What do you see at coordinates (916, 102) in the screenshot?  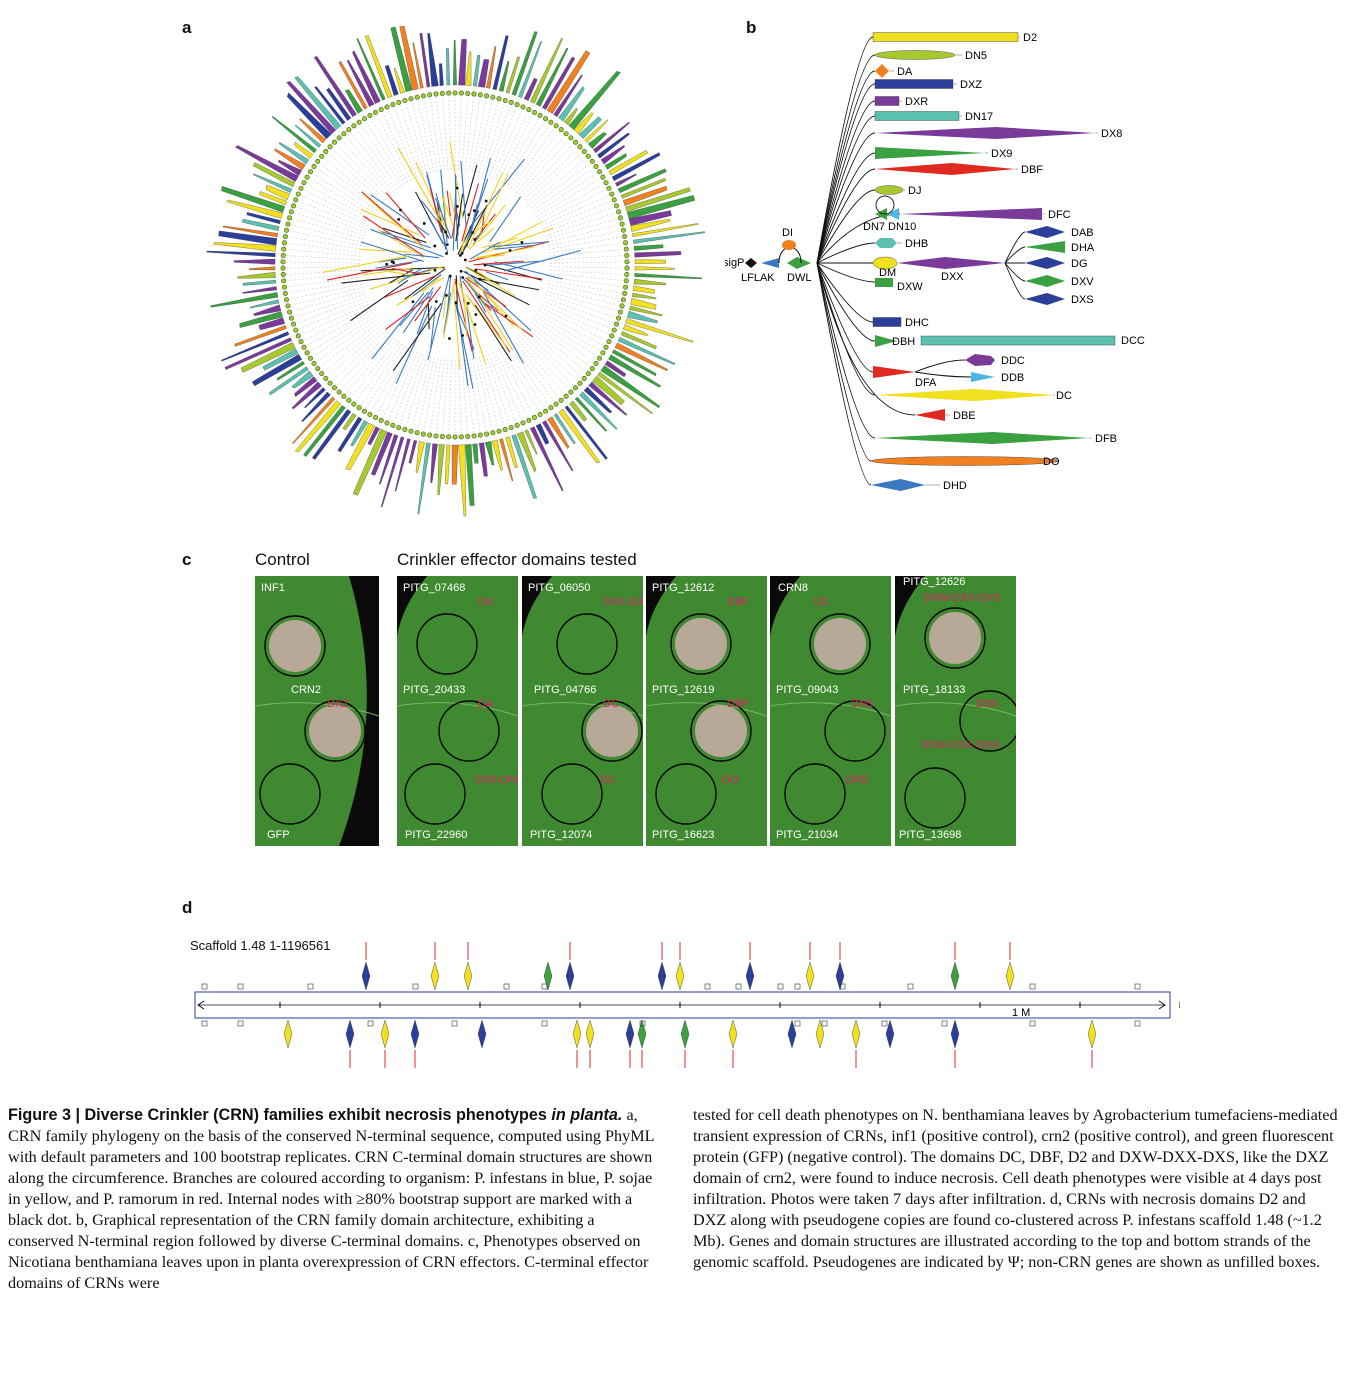 I see `domain-label-dxr: DXR` at bounding box center [916, 102].